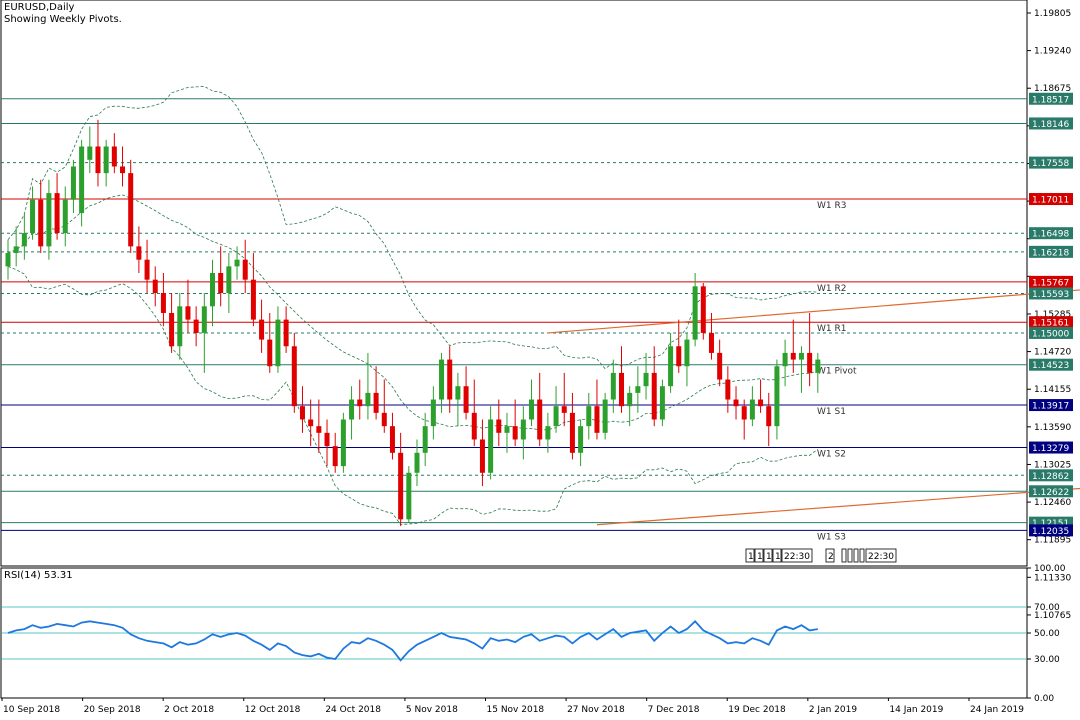 Image resolution: width=1080 pixels, height=720 pixels. I want to click on price-axis-label: 1.12460, so click(1052, 503).